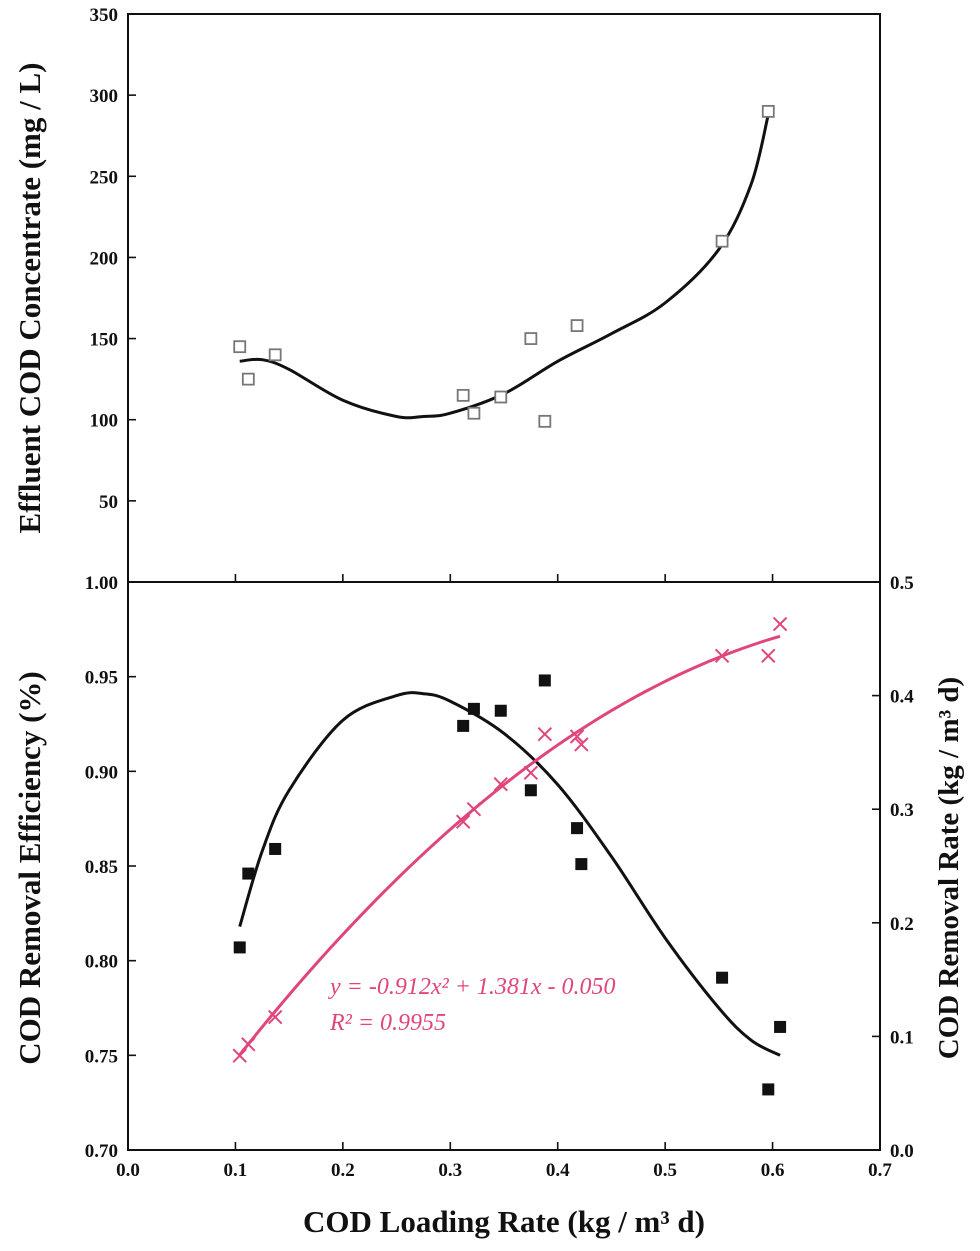 The image size is (980, 1251). I want to click on fit-r-squared: R² = 0.9955, so click(387, 1023).